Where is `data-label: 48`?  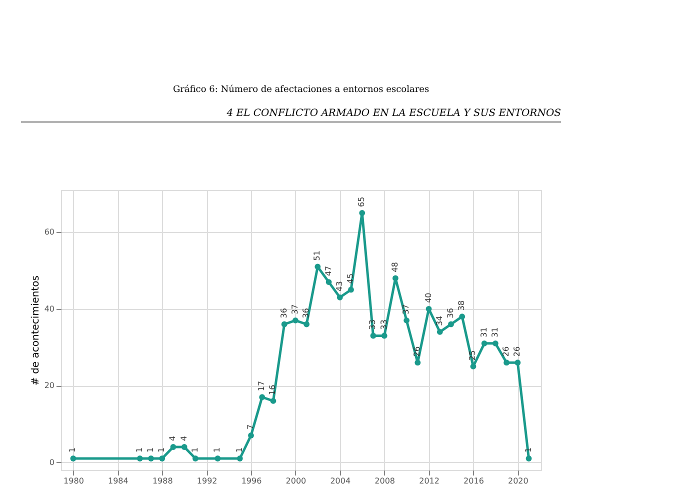
data-label: 48 is located at coordinates (395, 267).